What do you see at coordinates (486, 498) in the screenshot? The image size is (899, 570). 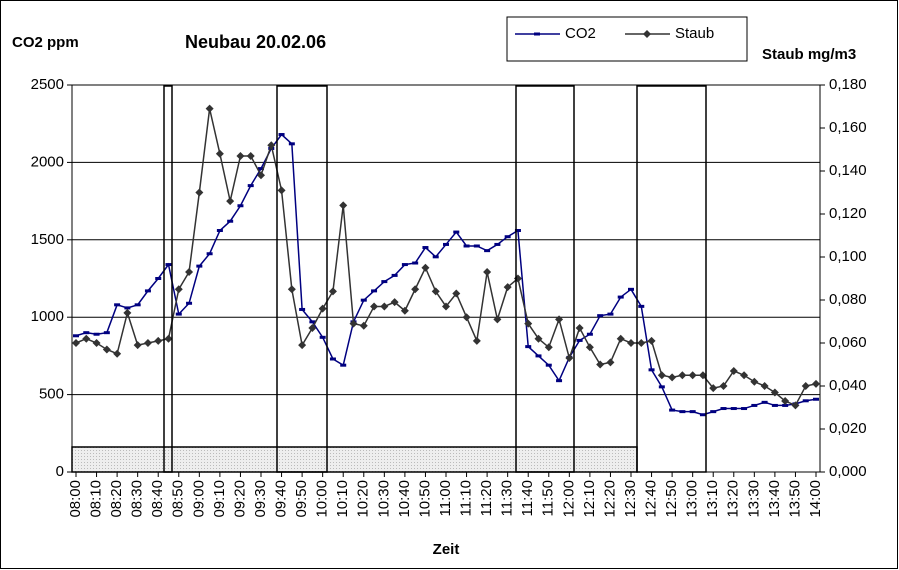 I see `x-tick-label: 11:20` at bounding box center [486, 498].